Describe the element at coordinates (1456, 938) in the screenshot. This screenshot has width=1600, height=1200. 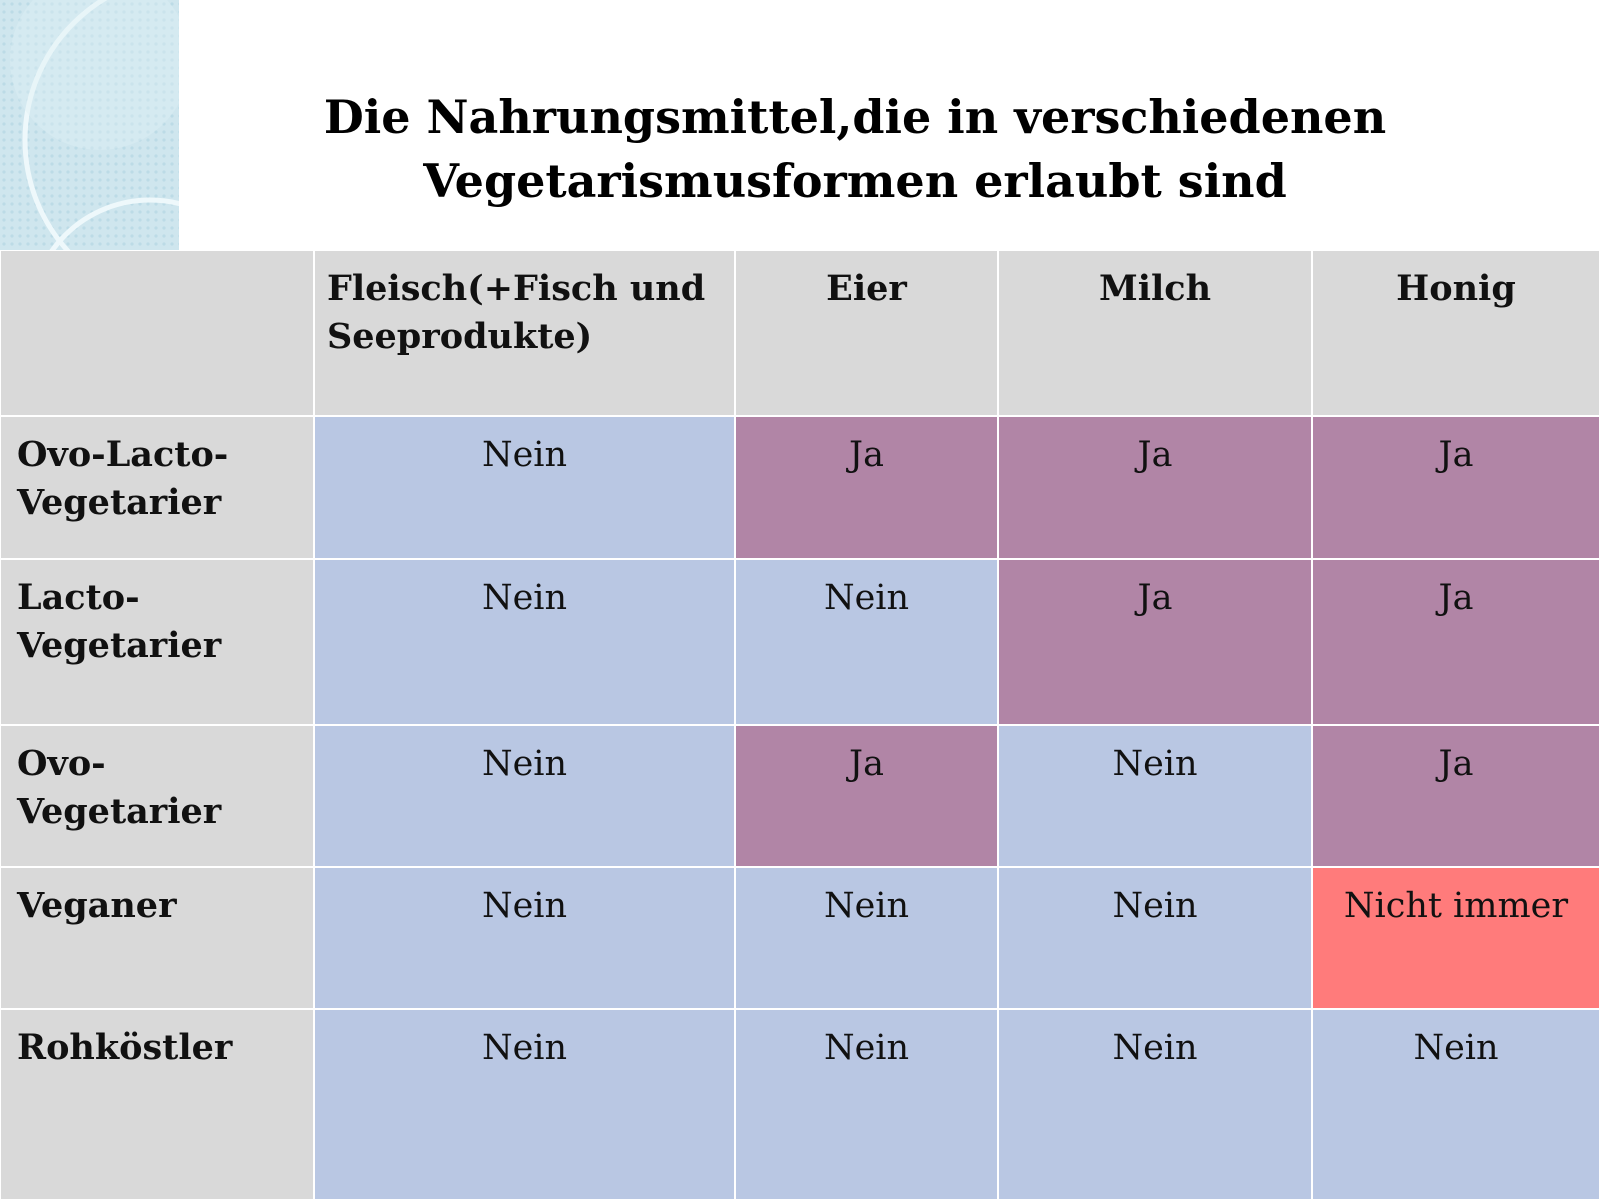
I see `table-cell: Nicht immer` at that location.